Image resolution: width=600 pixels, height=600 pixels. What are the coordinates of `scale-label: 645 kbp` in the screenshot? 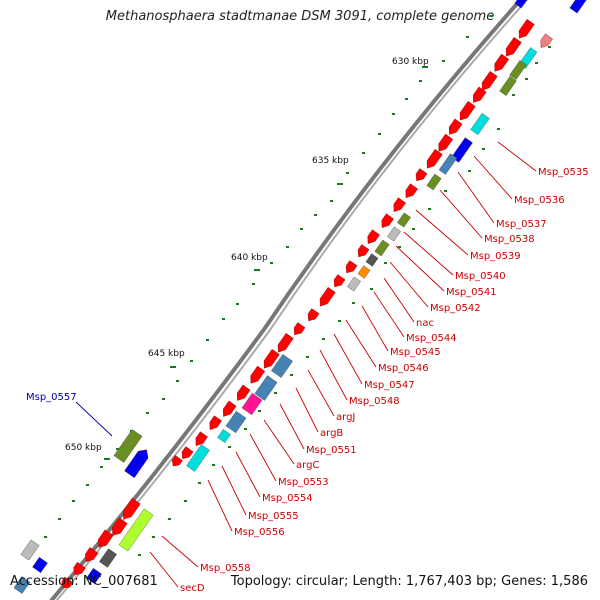 It's located at (166, 354).